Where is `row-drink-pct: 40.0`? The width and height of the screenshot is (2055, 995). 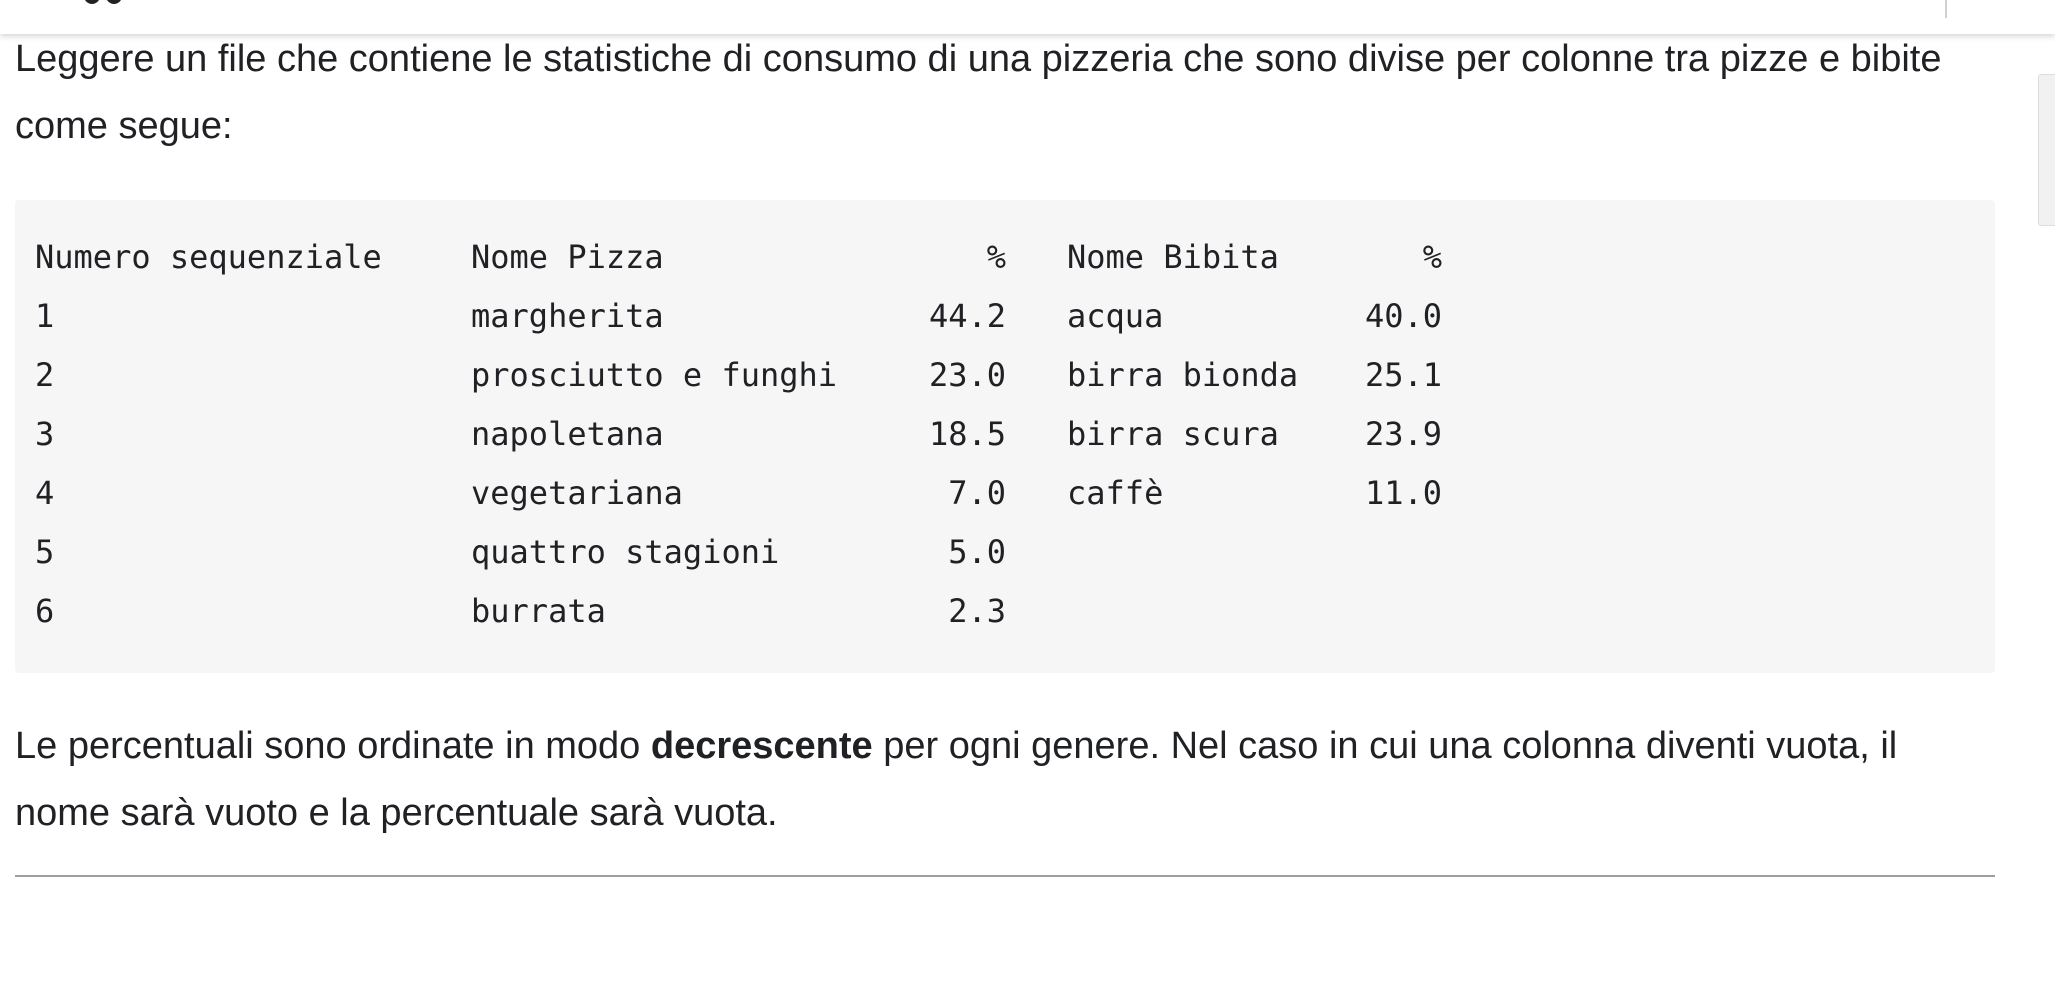 row-drink-pct: 40.0 is located at coordinates (1403, 316).